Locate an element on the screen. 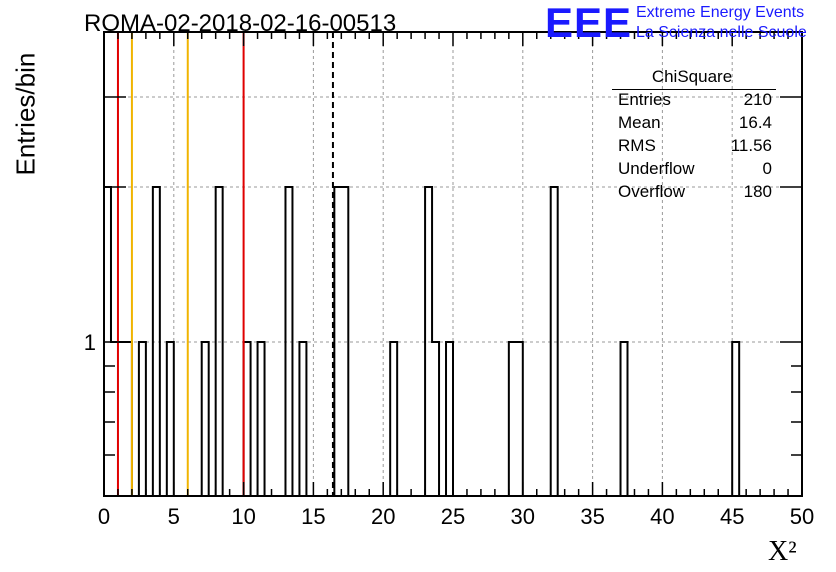 The width and height of the screenshot is (836, 572). x-tick-label: 30 is located at coordinates (523, 516).